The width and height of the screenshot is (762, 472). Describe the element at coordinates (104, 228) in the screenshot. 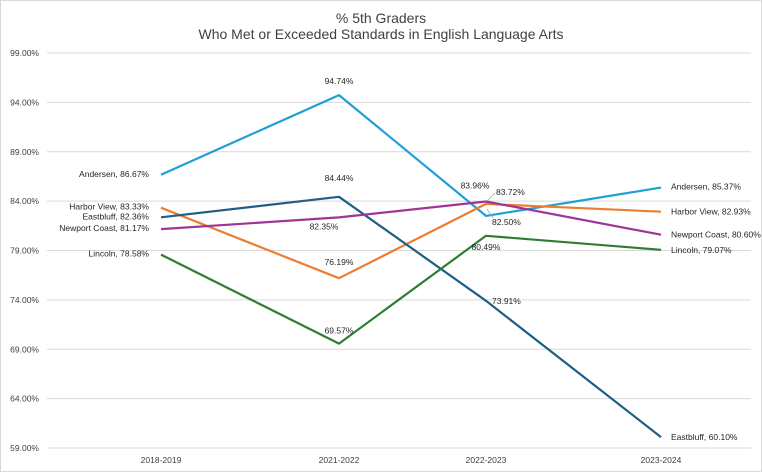

I see `data-label: Newport Coast, 81.17%` at that location.